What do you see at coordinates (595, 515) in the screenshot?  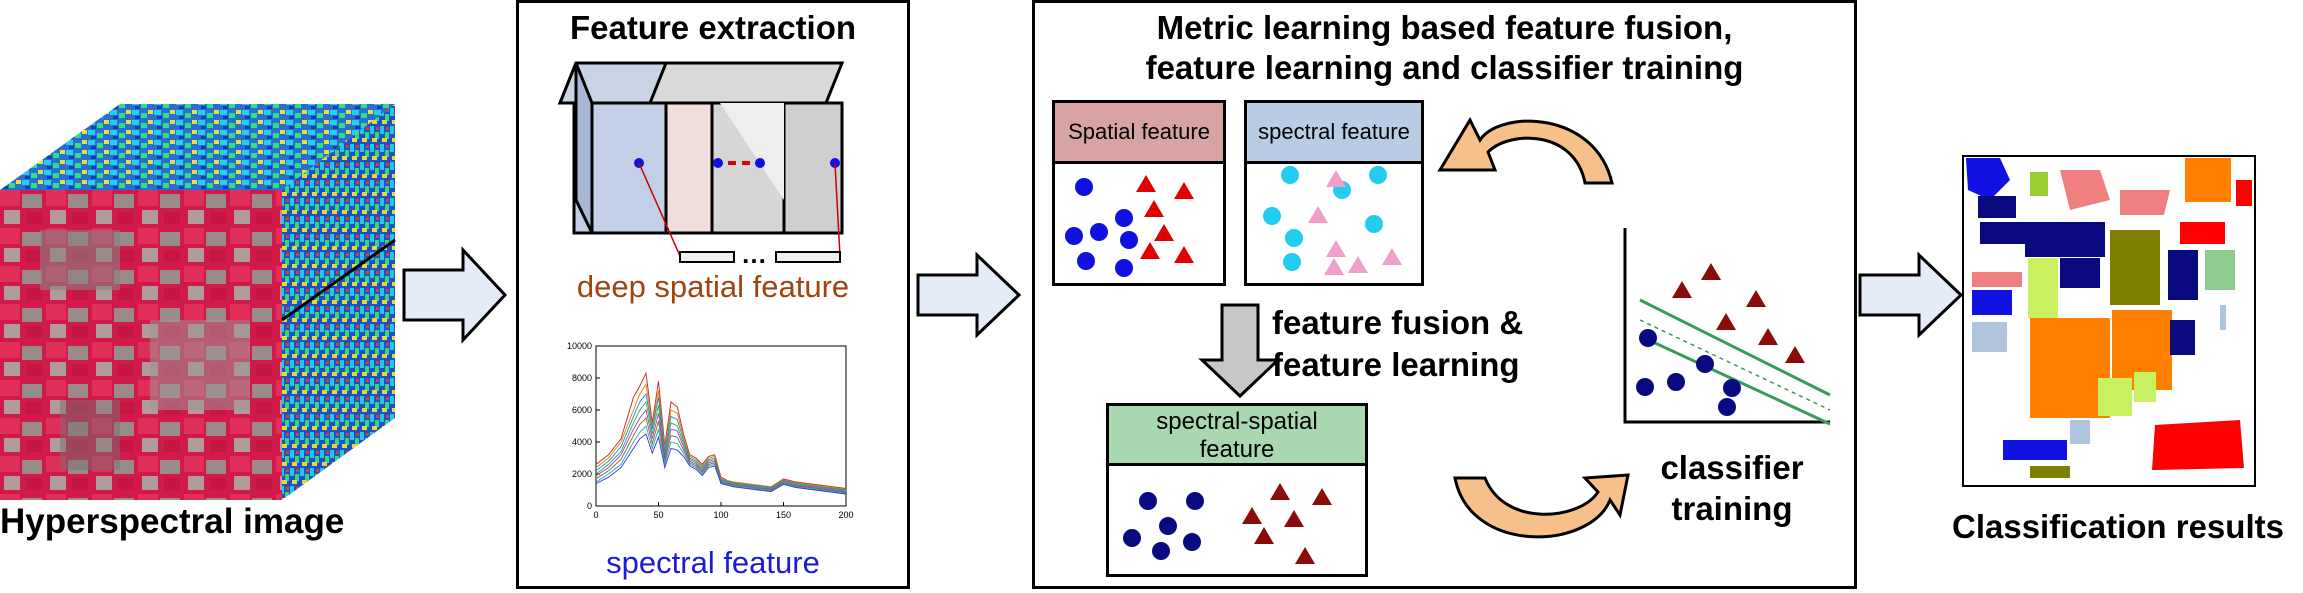 I see `x-tick-label: 0` at bounding box center [595, 515].